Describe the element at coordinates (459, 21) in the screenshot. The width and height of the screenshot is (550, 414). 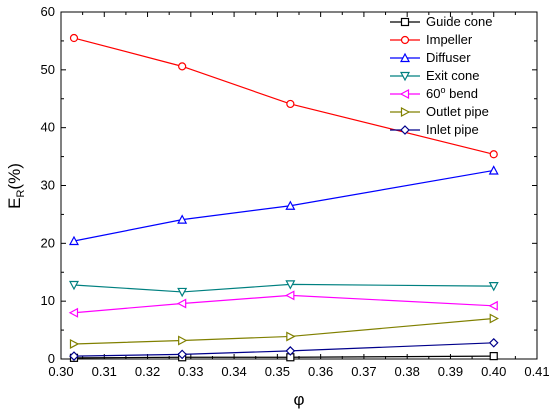
I see `legend-label: Guide cone` at that location.